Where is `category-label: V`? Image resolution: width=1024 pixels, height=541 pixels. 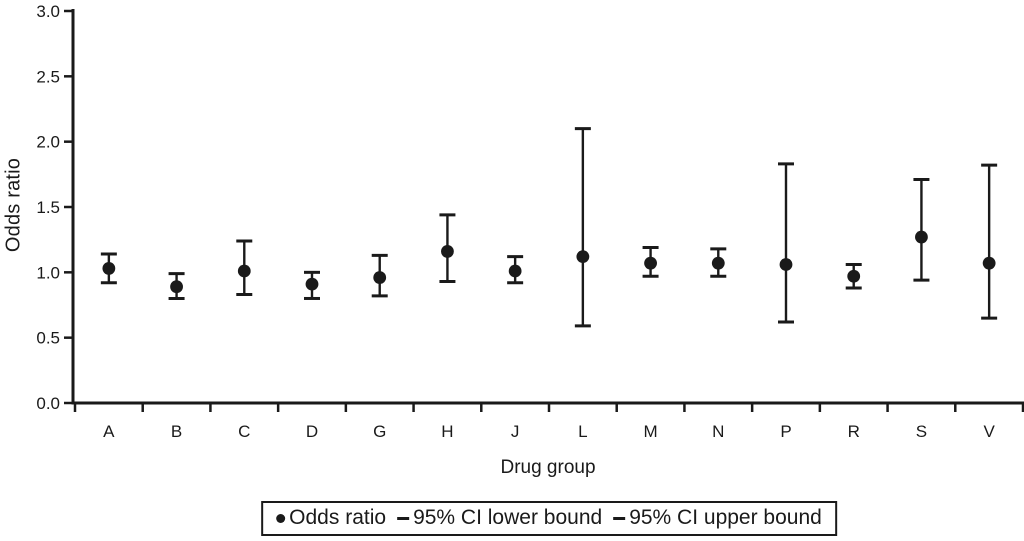 category-label: V is located at coordinates (989, 431).